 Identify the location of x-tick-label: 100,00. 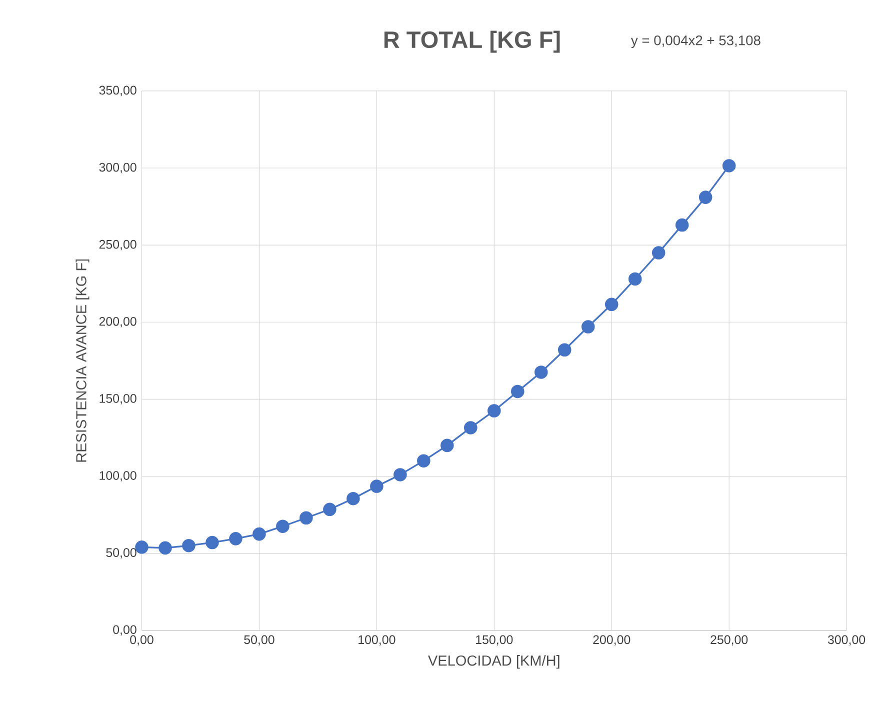
(377, 640).